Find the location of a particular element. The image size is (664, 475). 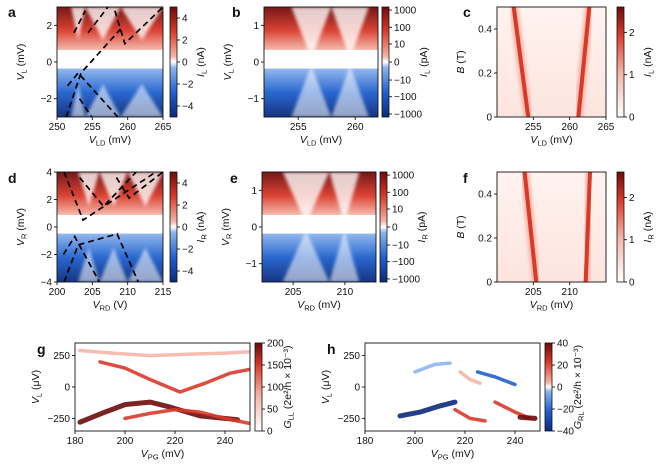

colorbar-c: 2 1 0 IL (nA) is located at coordinates (636, 65).